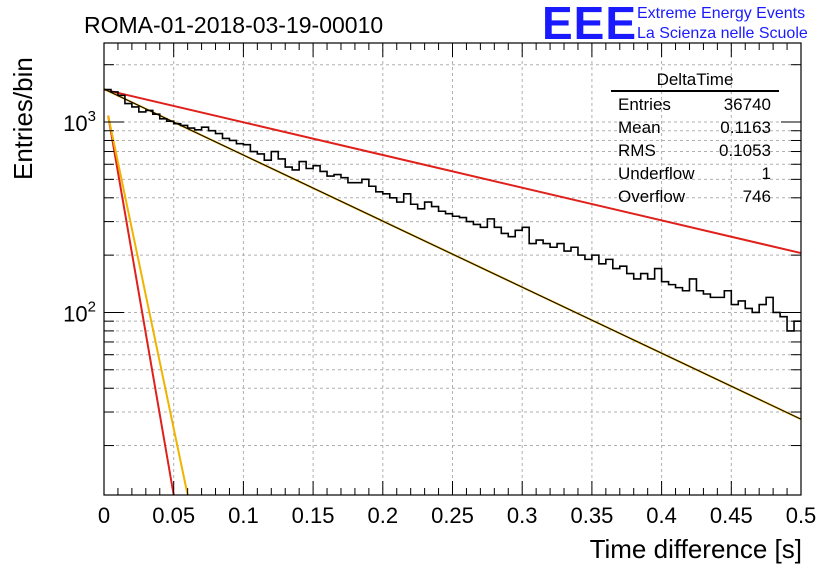 This screenshot has height=572, width=836. I want to click on x-tick-label: 0.35, so click(591, 515).